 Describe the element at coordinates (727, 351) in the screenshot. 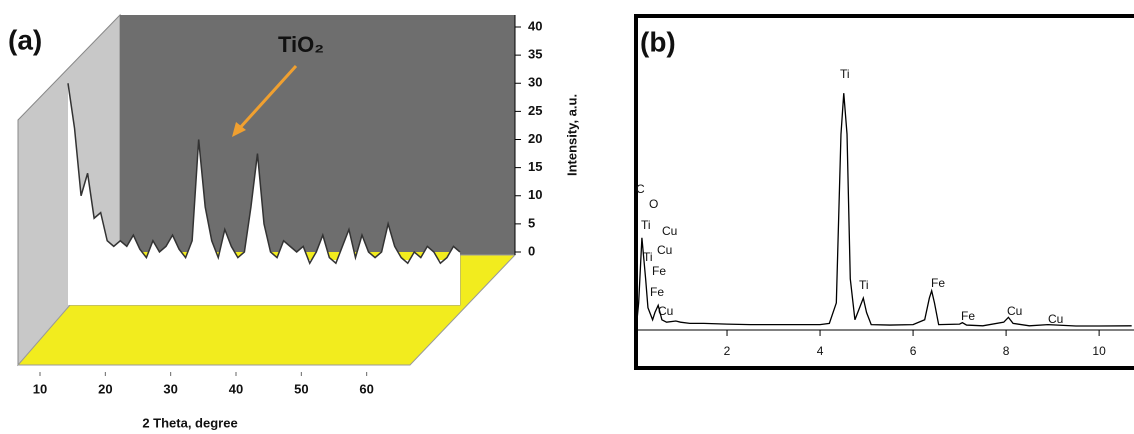

I see `x-tick-label: 2` at that location.